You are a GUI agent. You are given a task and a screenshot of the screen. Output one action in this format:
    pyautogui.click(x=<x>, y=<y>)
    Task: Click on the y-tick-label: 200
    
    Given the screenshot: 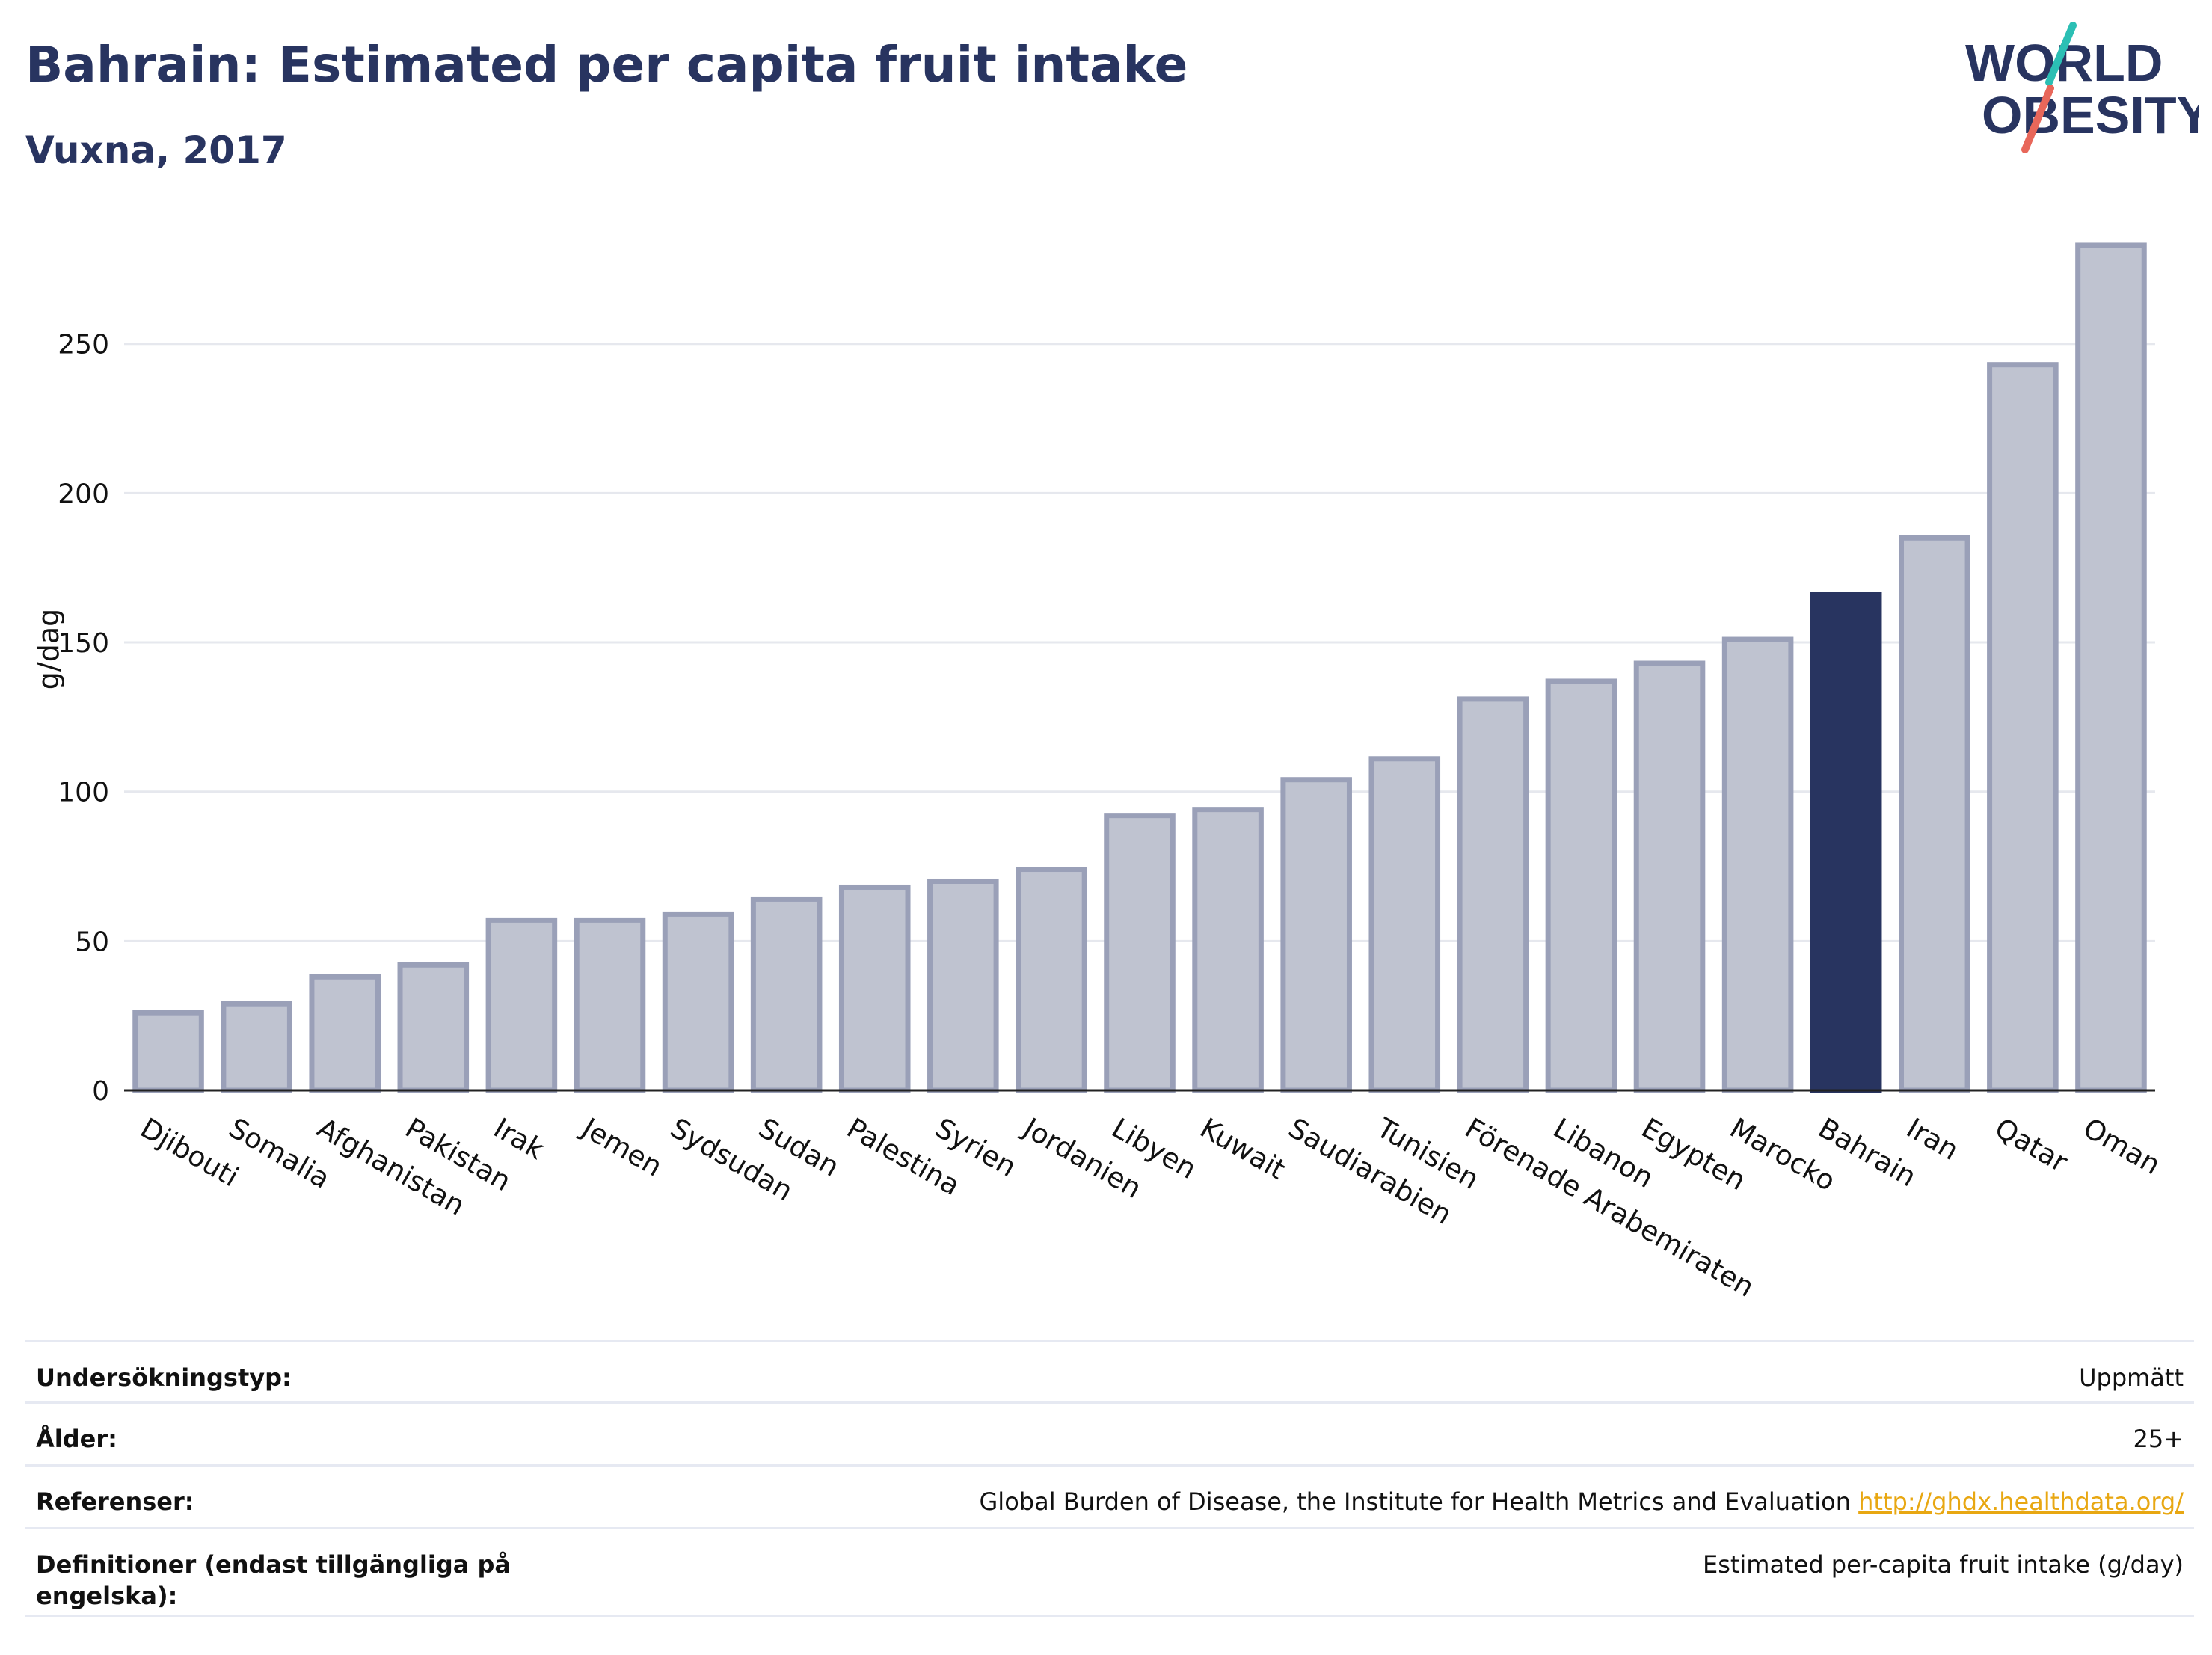 What is the action you would take?
    pyautogui.click(x=83, y=494)
    